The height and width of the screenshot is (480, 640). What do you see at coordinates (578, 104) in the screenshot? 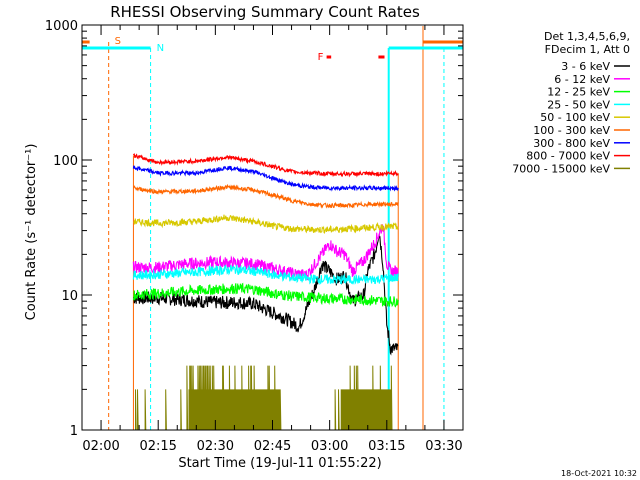
I see `legend-entry-label: 25 - 50 keV` at bounding box center [578, 104].